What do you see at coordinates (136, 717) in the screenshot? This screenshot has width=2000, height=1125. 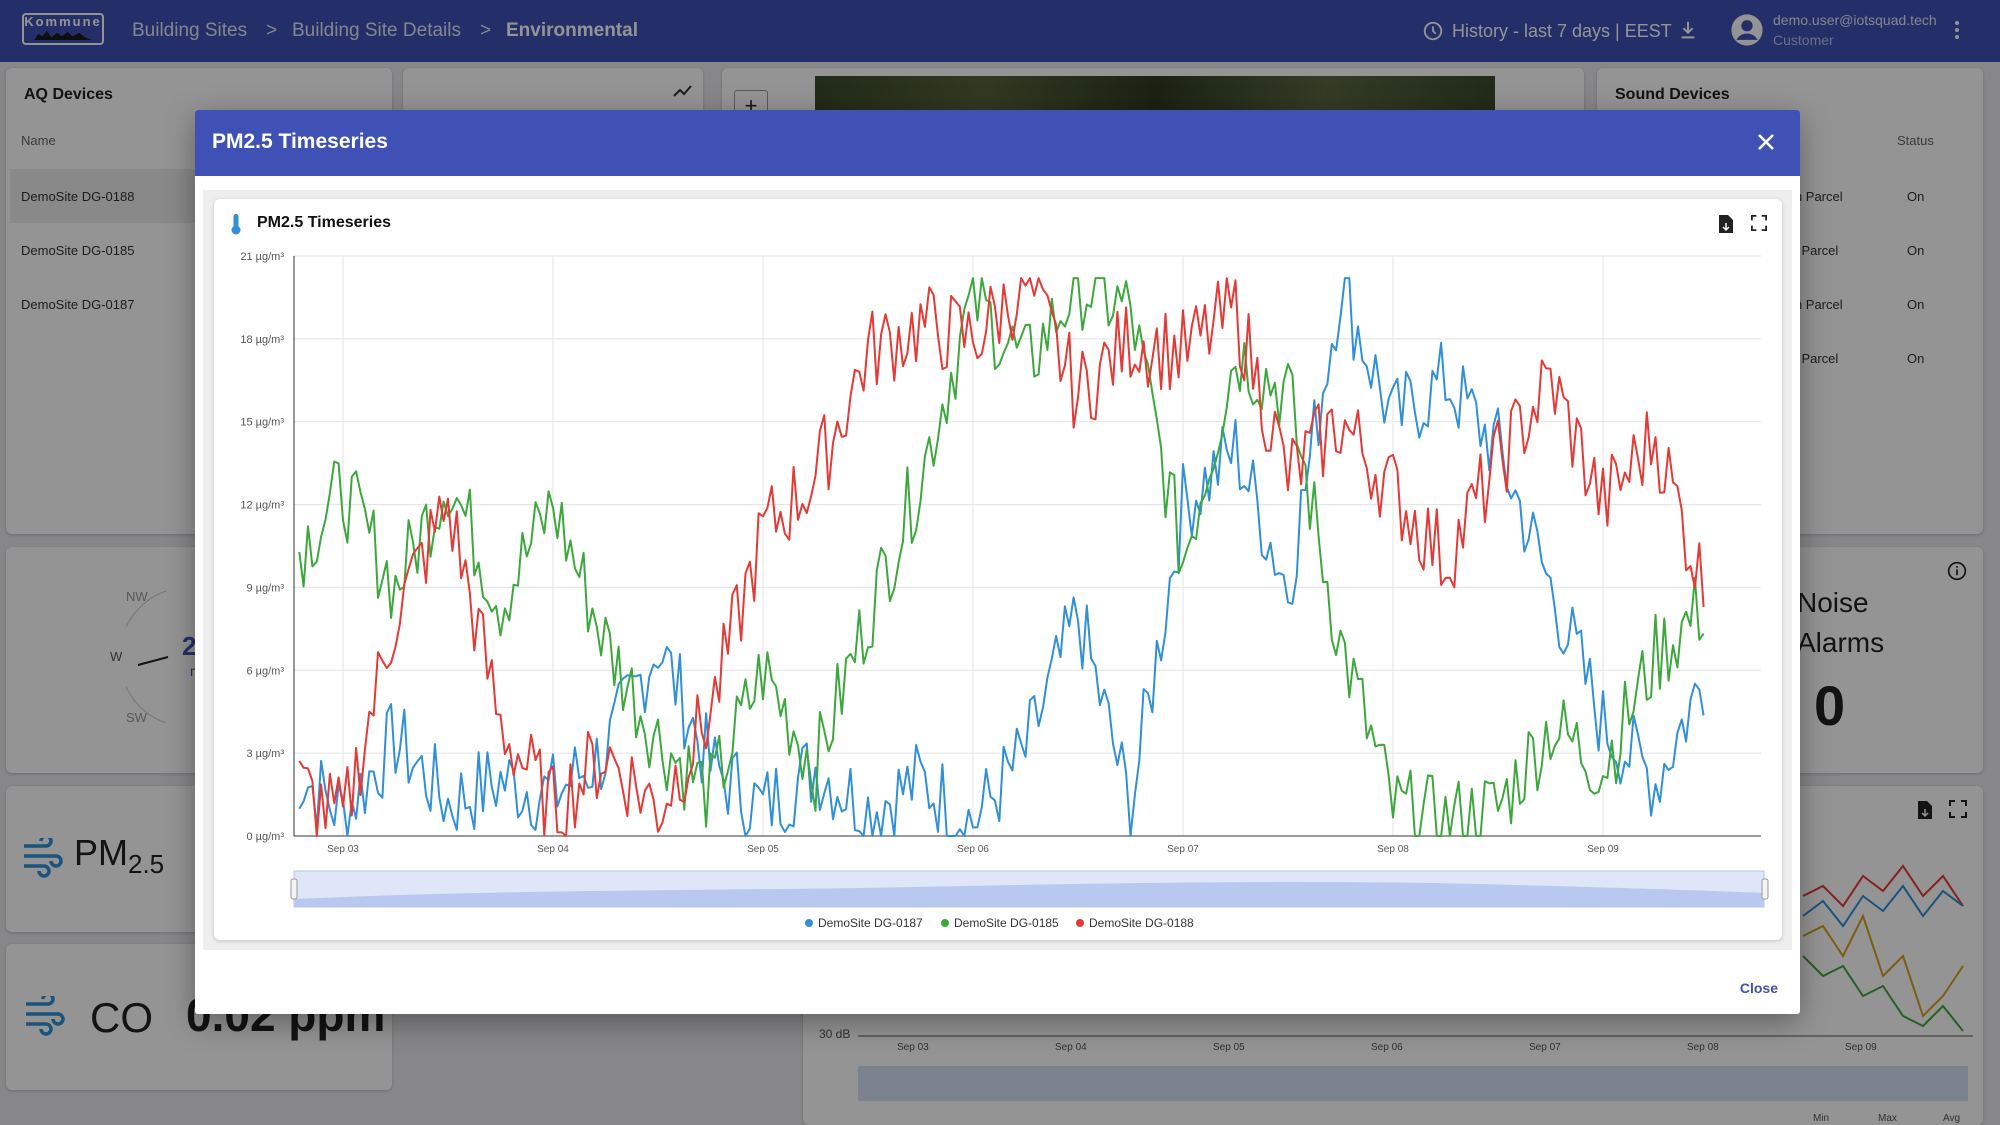 I see `compass-sw-label: SW` at bounding box center [136, 717].